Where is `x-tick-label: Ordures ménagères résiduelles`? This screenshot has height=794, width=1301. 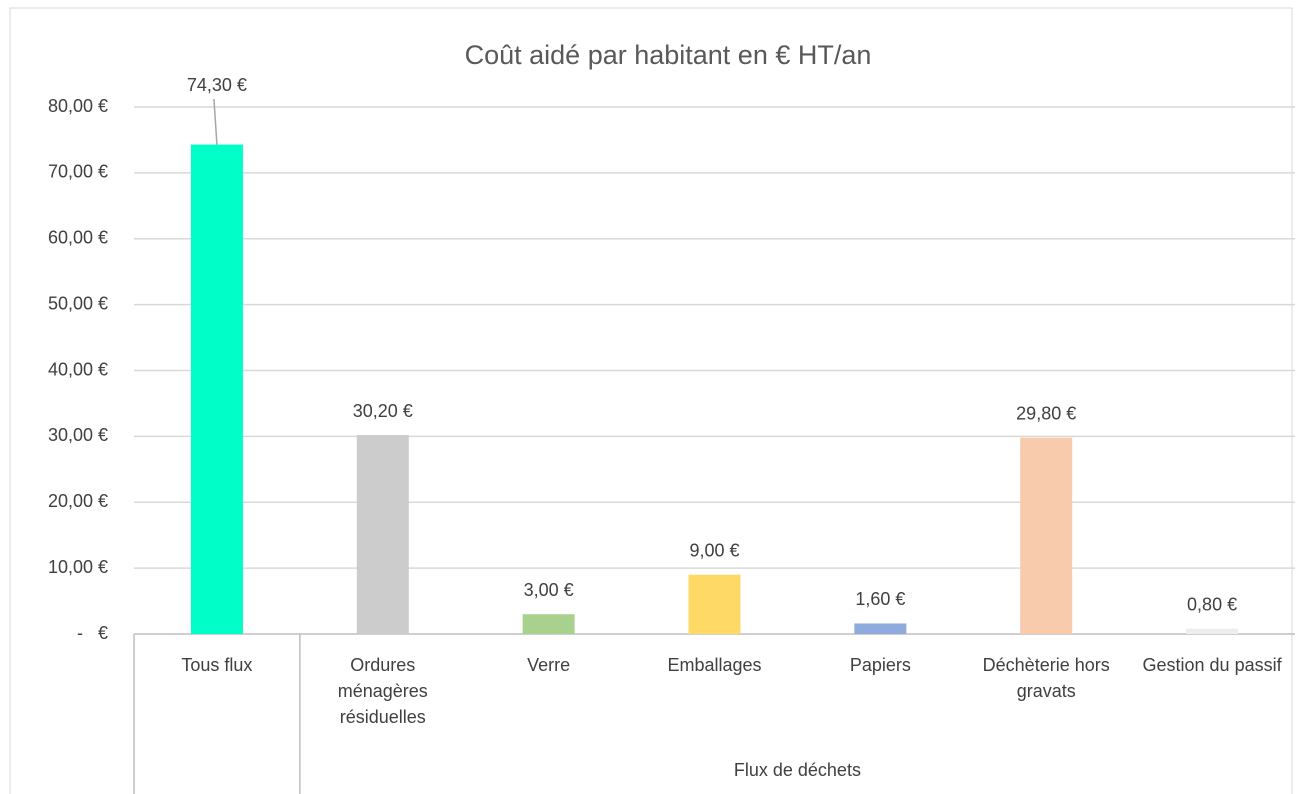
x-tick-label: Ordures ménagères résiduelles is located at coordinates (382, 691).